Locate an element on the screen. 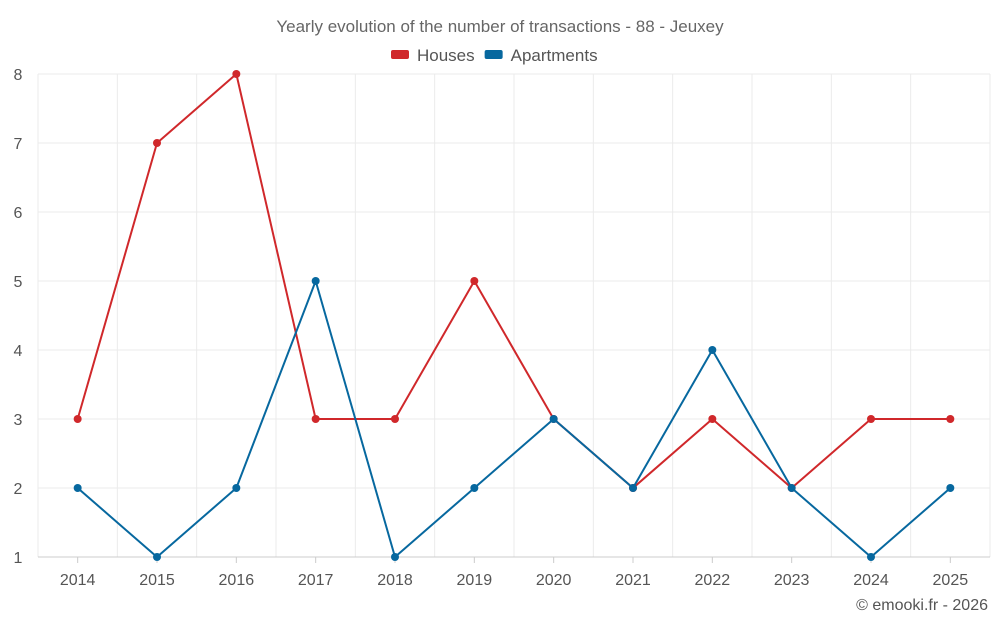 The height and width of the screenshot is (625, 1000). x-tick-label: 2017 is located at coordinates (316, 580).